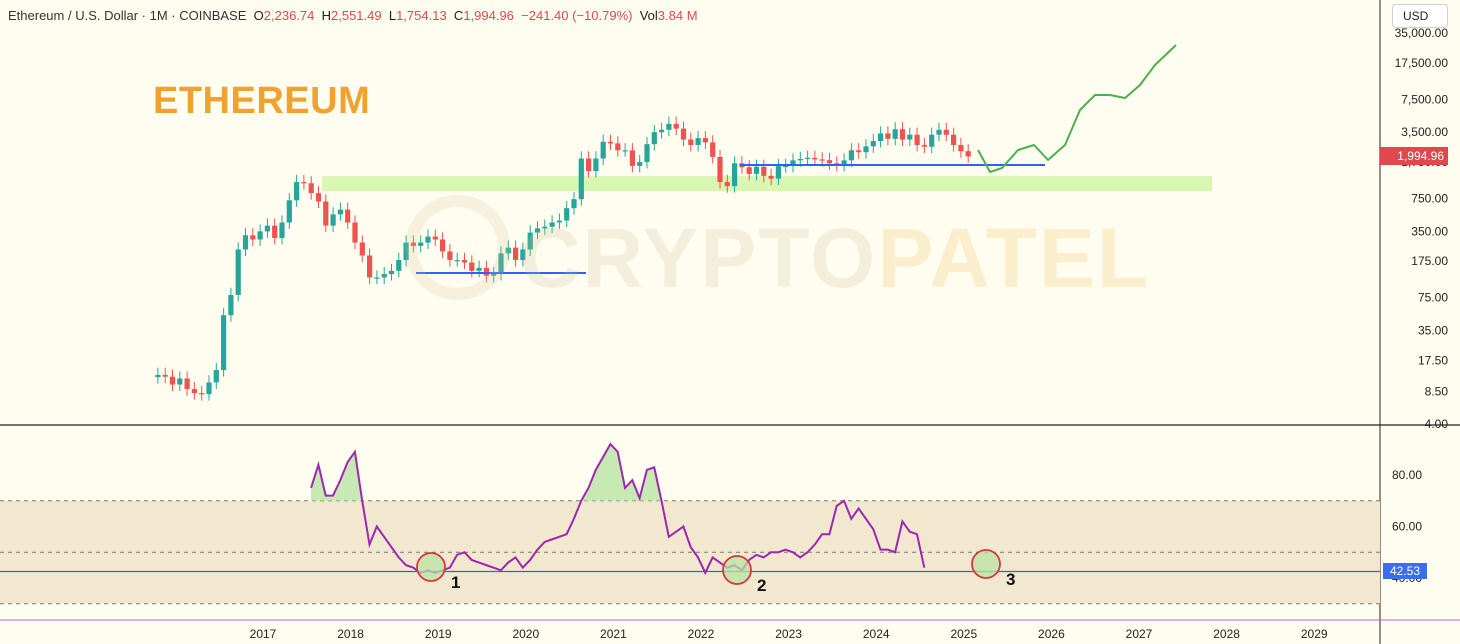 The image size is (1460, 644). Describe the element at coordinates (1405, 571) in the screenshot. I see `rsi-value-tag: 42.53` at that location.